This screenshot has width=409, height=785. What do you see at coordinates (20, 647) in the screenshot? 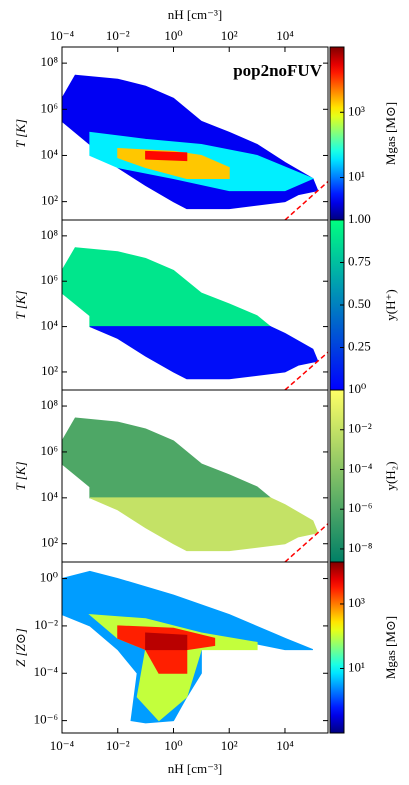
I see `y-axis-label: Z [Z⊙]` at bounding box center [20, 647].